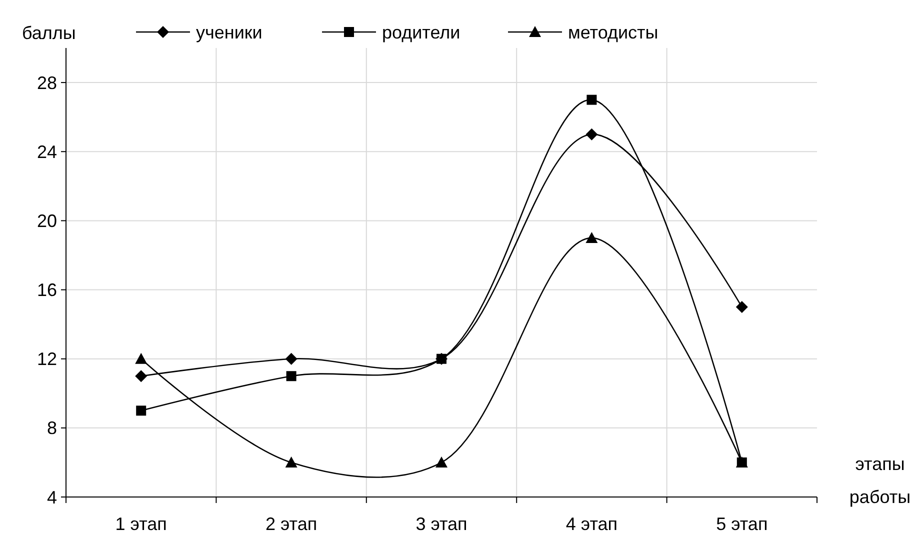 The image size is (917, 537). What do you see at coordinates (742, 524) in the screenshot?
I see `x-tick-label: 5 этап` at bounding box center [742, 524].